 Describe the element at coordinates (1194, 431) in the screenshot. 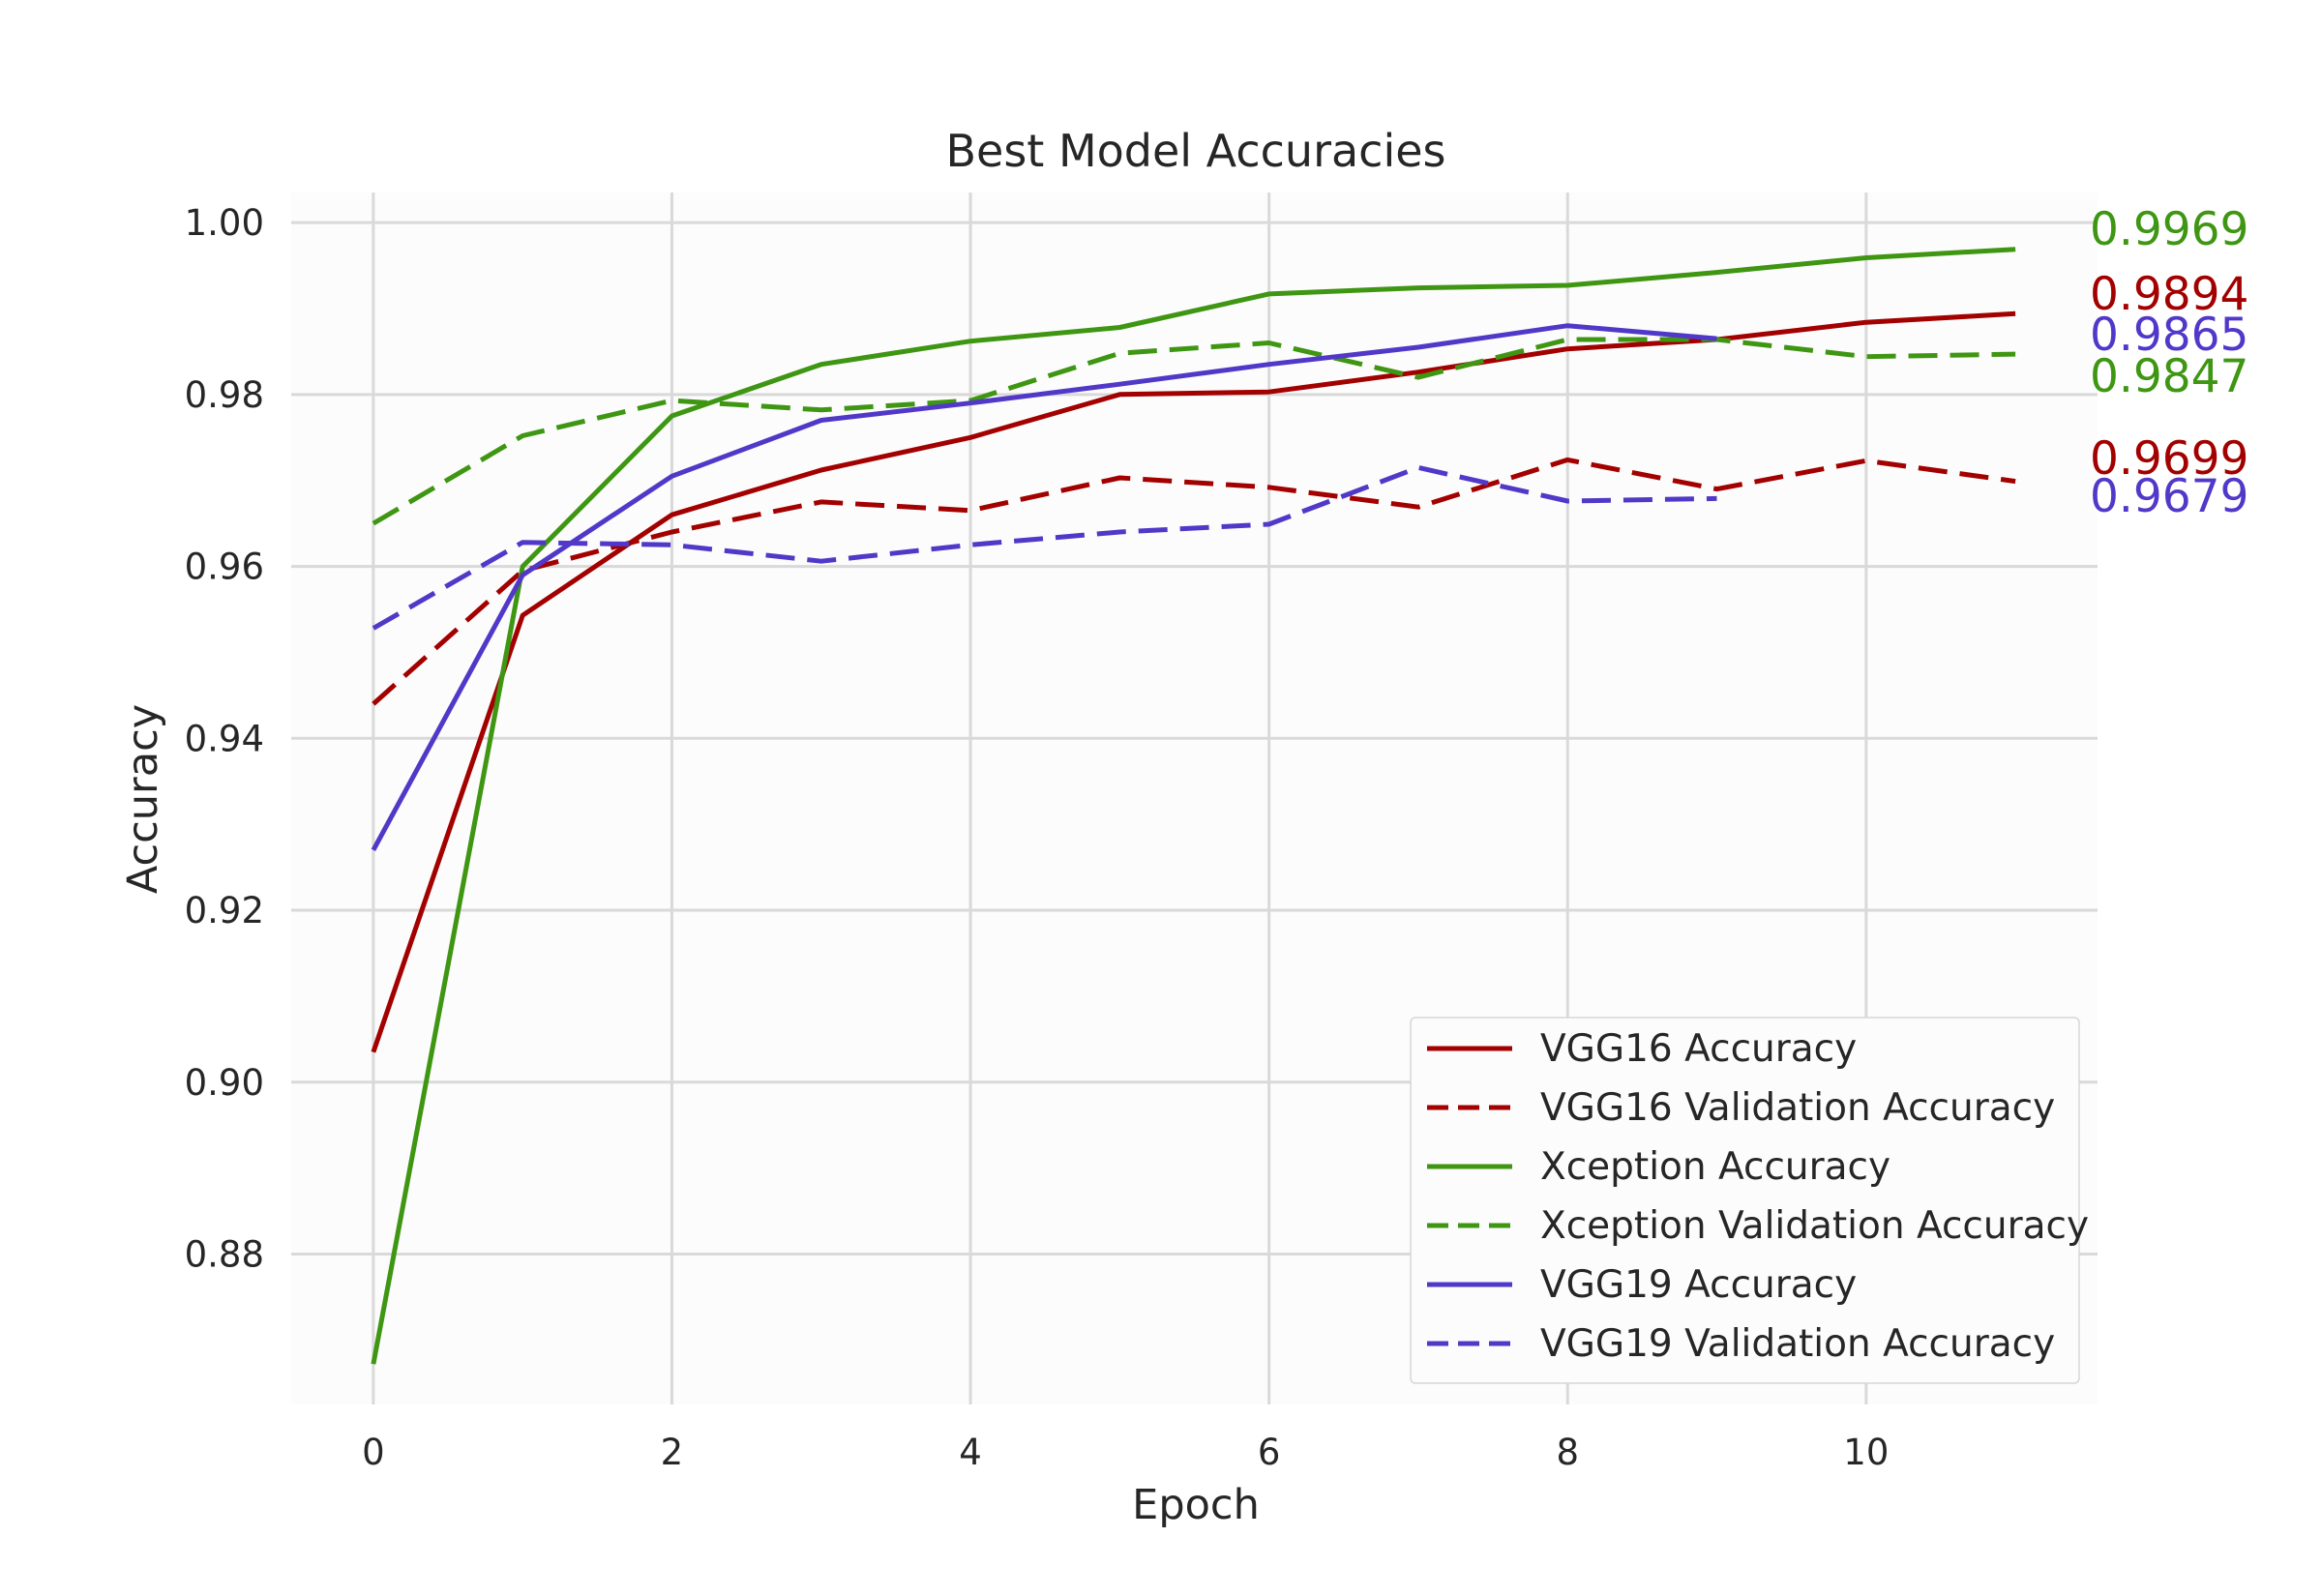

I see `xception-validation-accuracy-line` at that location.